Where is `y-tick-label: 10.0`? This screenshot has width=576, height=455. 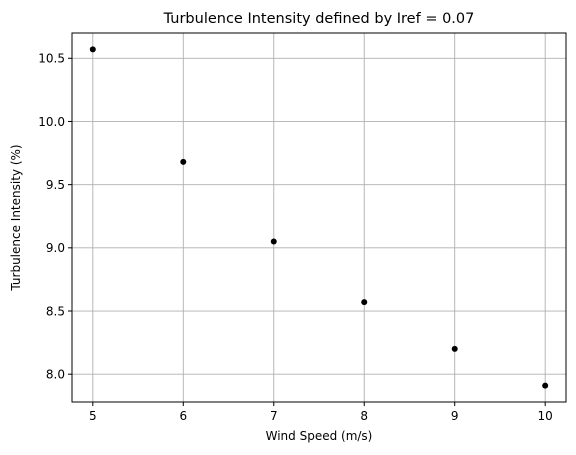
y-tick-label: 10.0 is located at coordinates (51, 122).